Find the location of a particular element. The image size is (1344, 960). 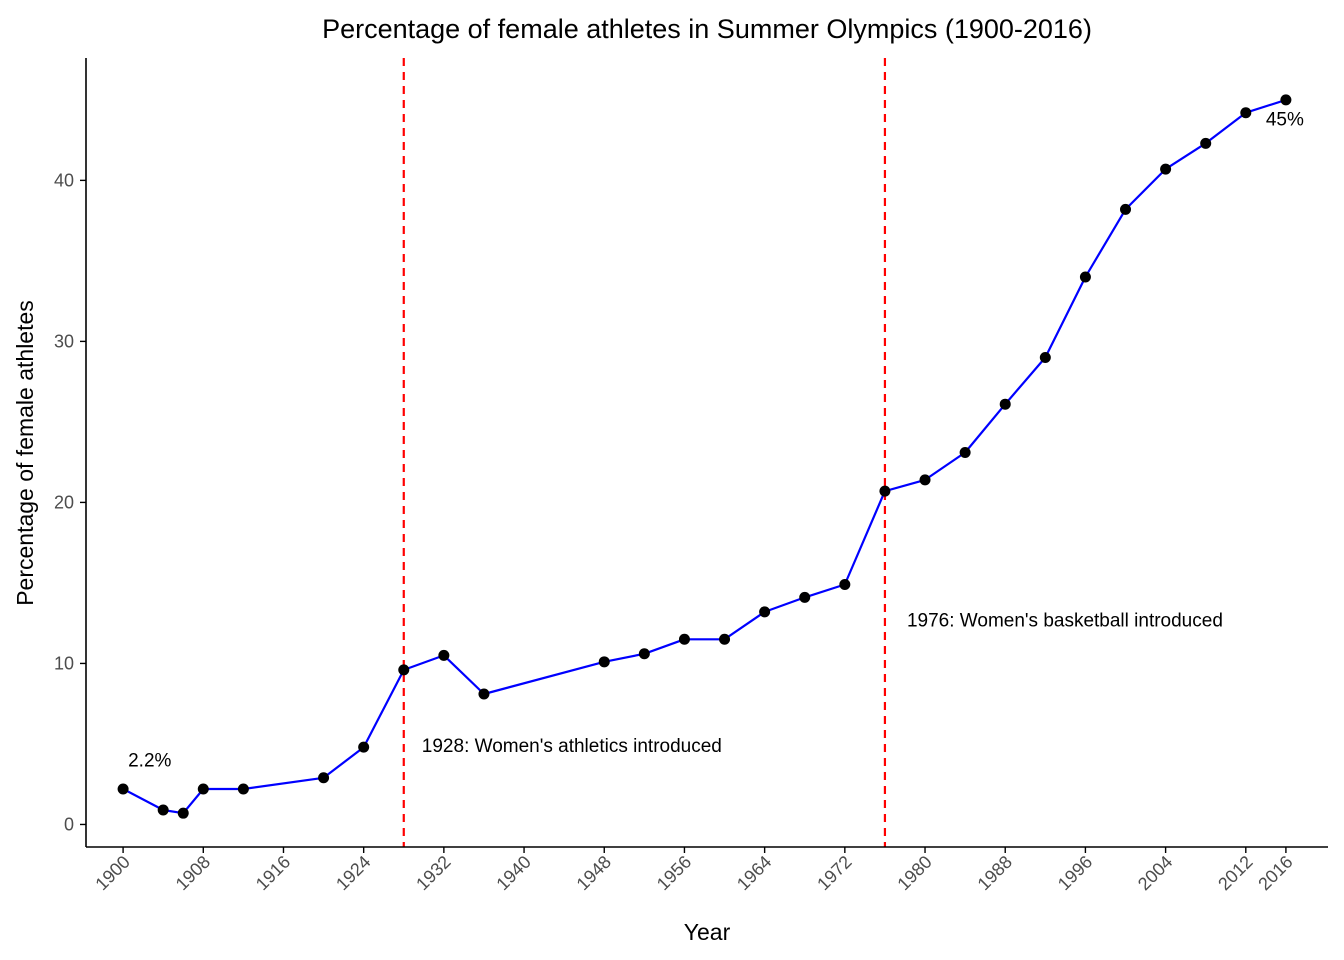

y-tick-label: 10 is located at coordinates (64, 663).